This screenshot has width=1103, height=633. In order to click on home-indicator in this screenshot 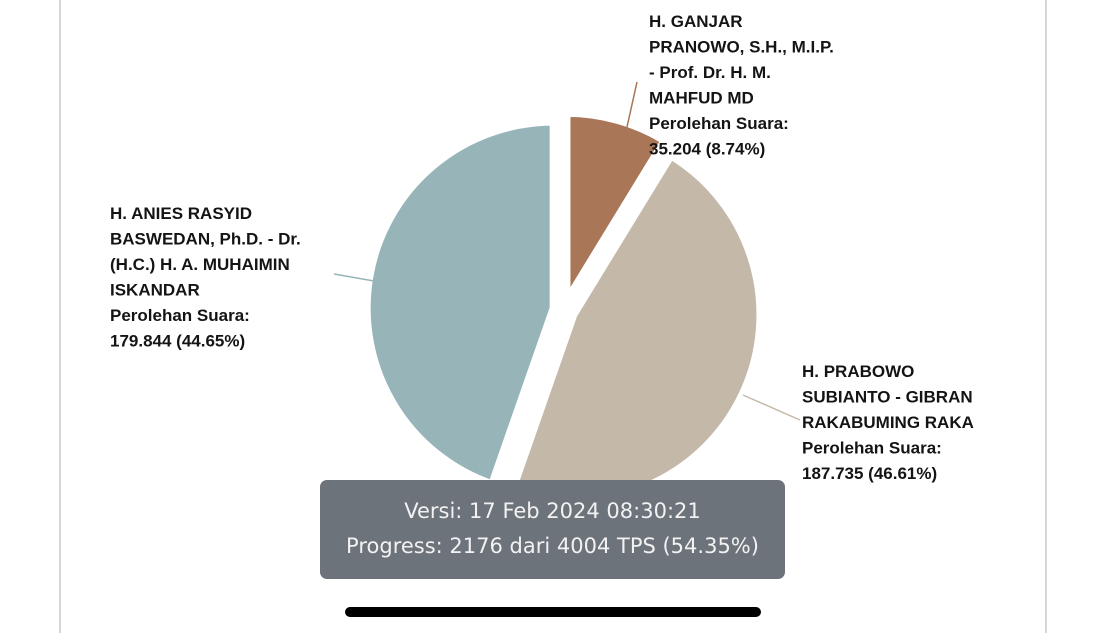, I will do `click(553, 612)`.